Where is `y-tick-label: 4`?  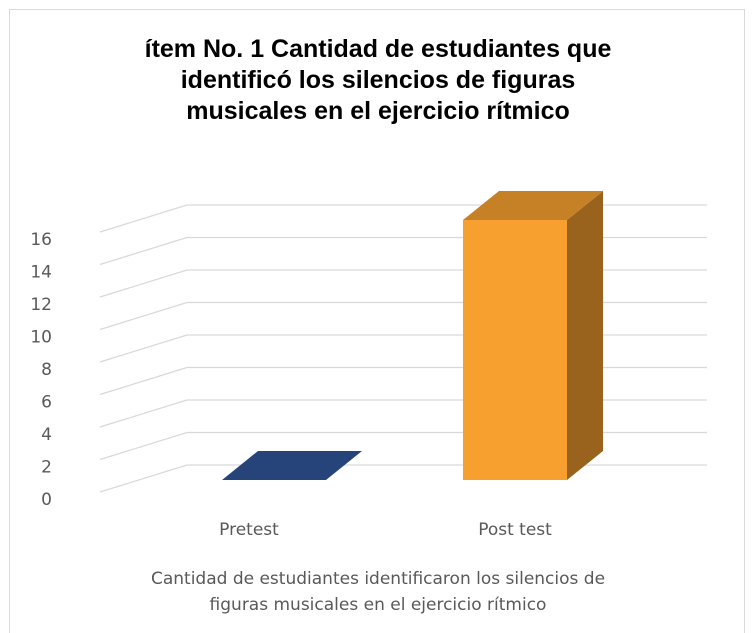
y-tick-label: 4 is located at coordinates (46, 435).